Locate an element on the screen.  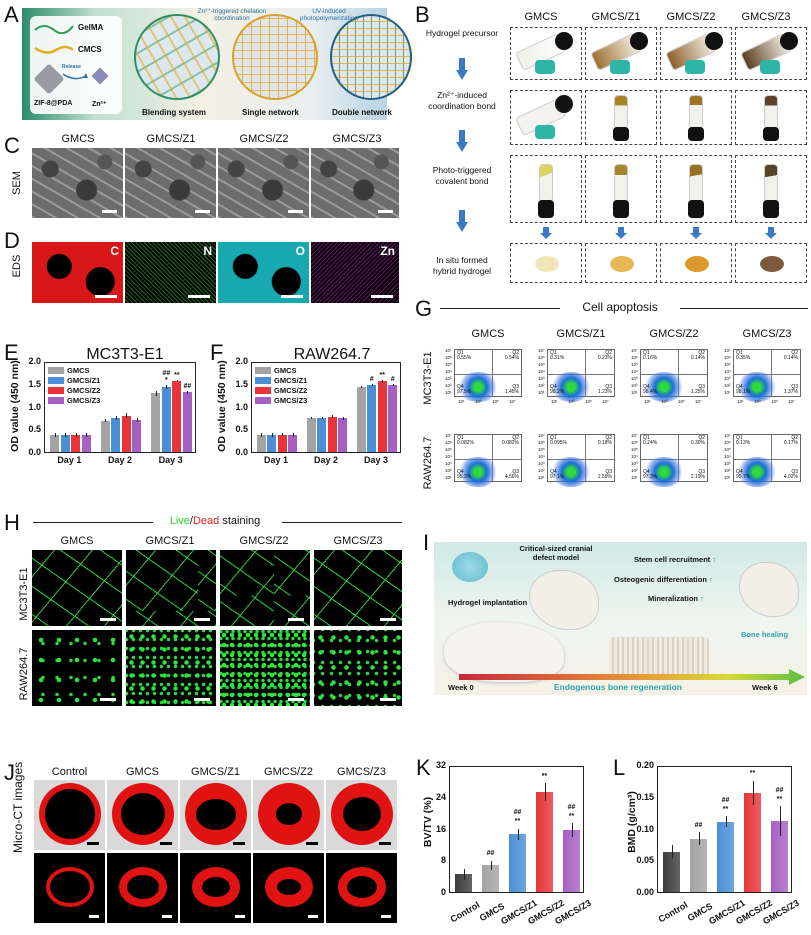
eds-map-zinc: Zn is located at coordinates (355, 272).